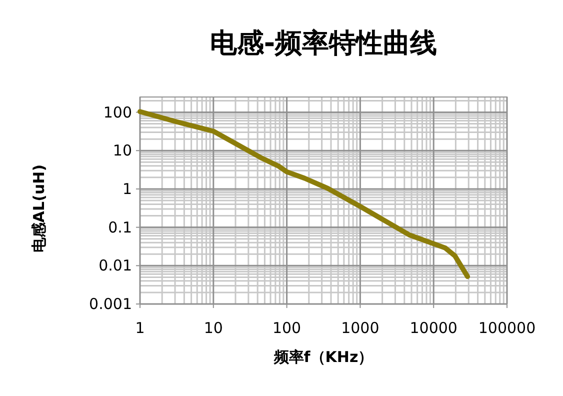  What do you see at coordinates (127, 189) in the screenshot?
I see `y-tick-label: 1` at bounding box center [127, 189].